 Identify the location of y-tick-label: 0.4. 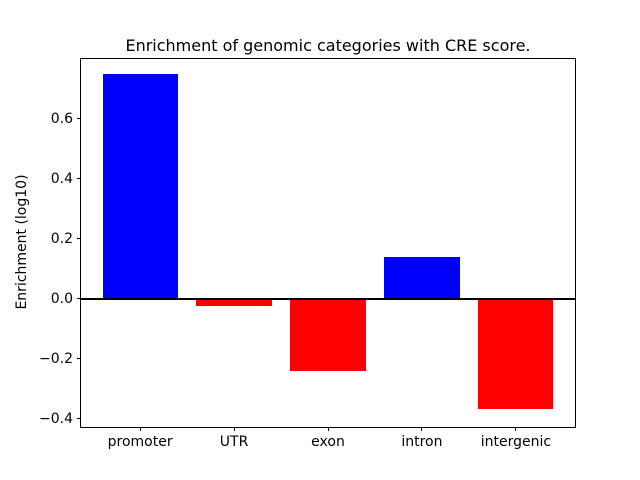
(61, 178).